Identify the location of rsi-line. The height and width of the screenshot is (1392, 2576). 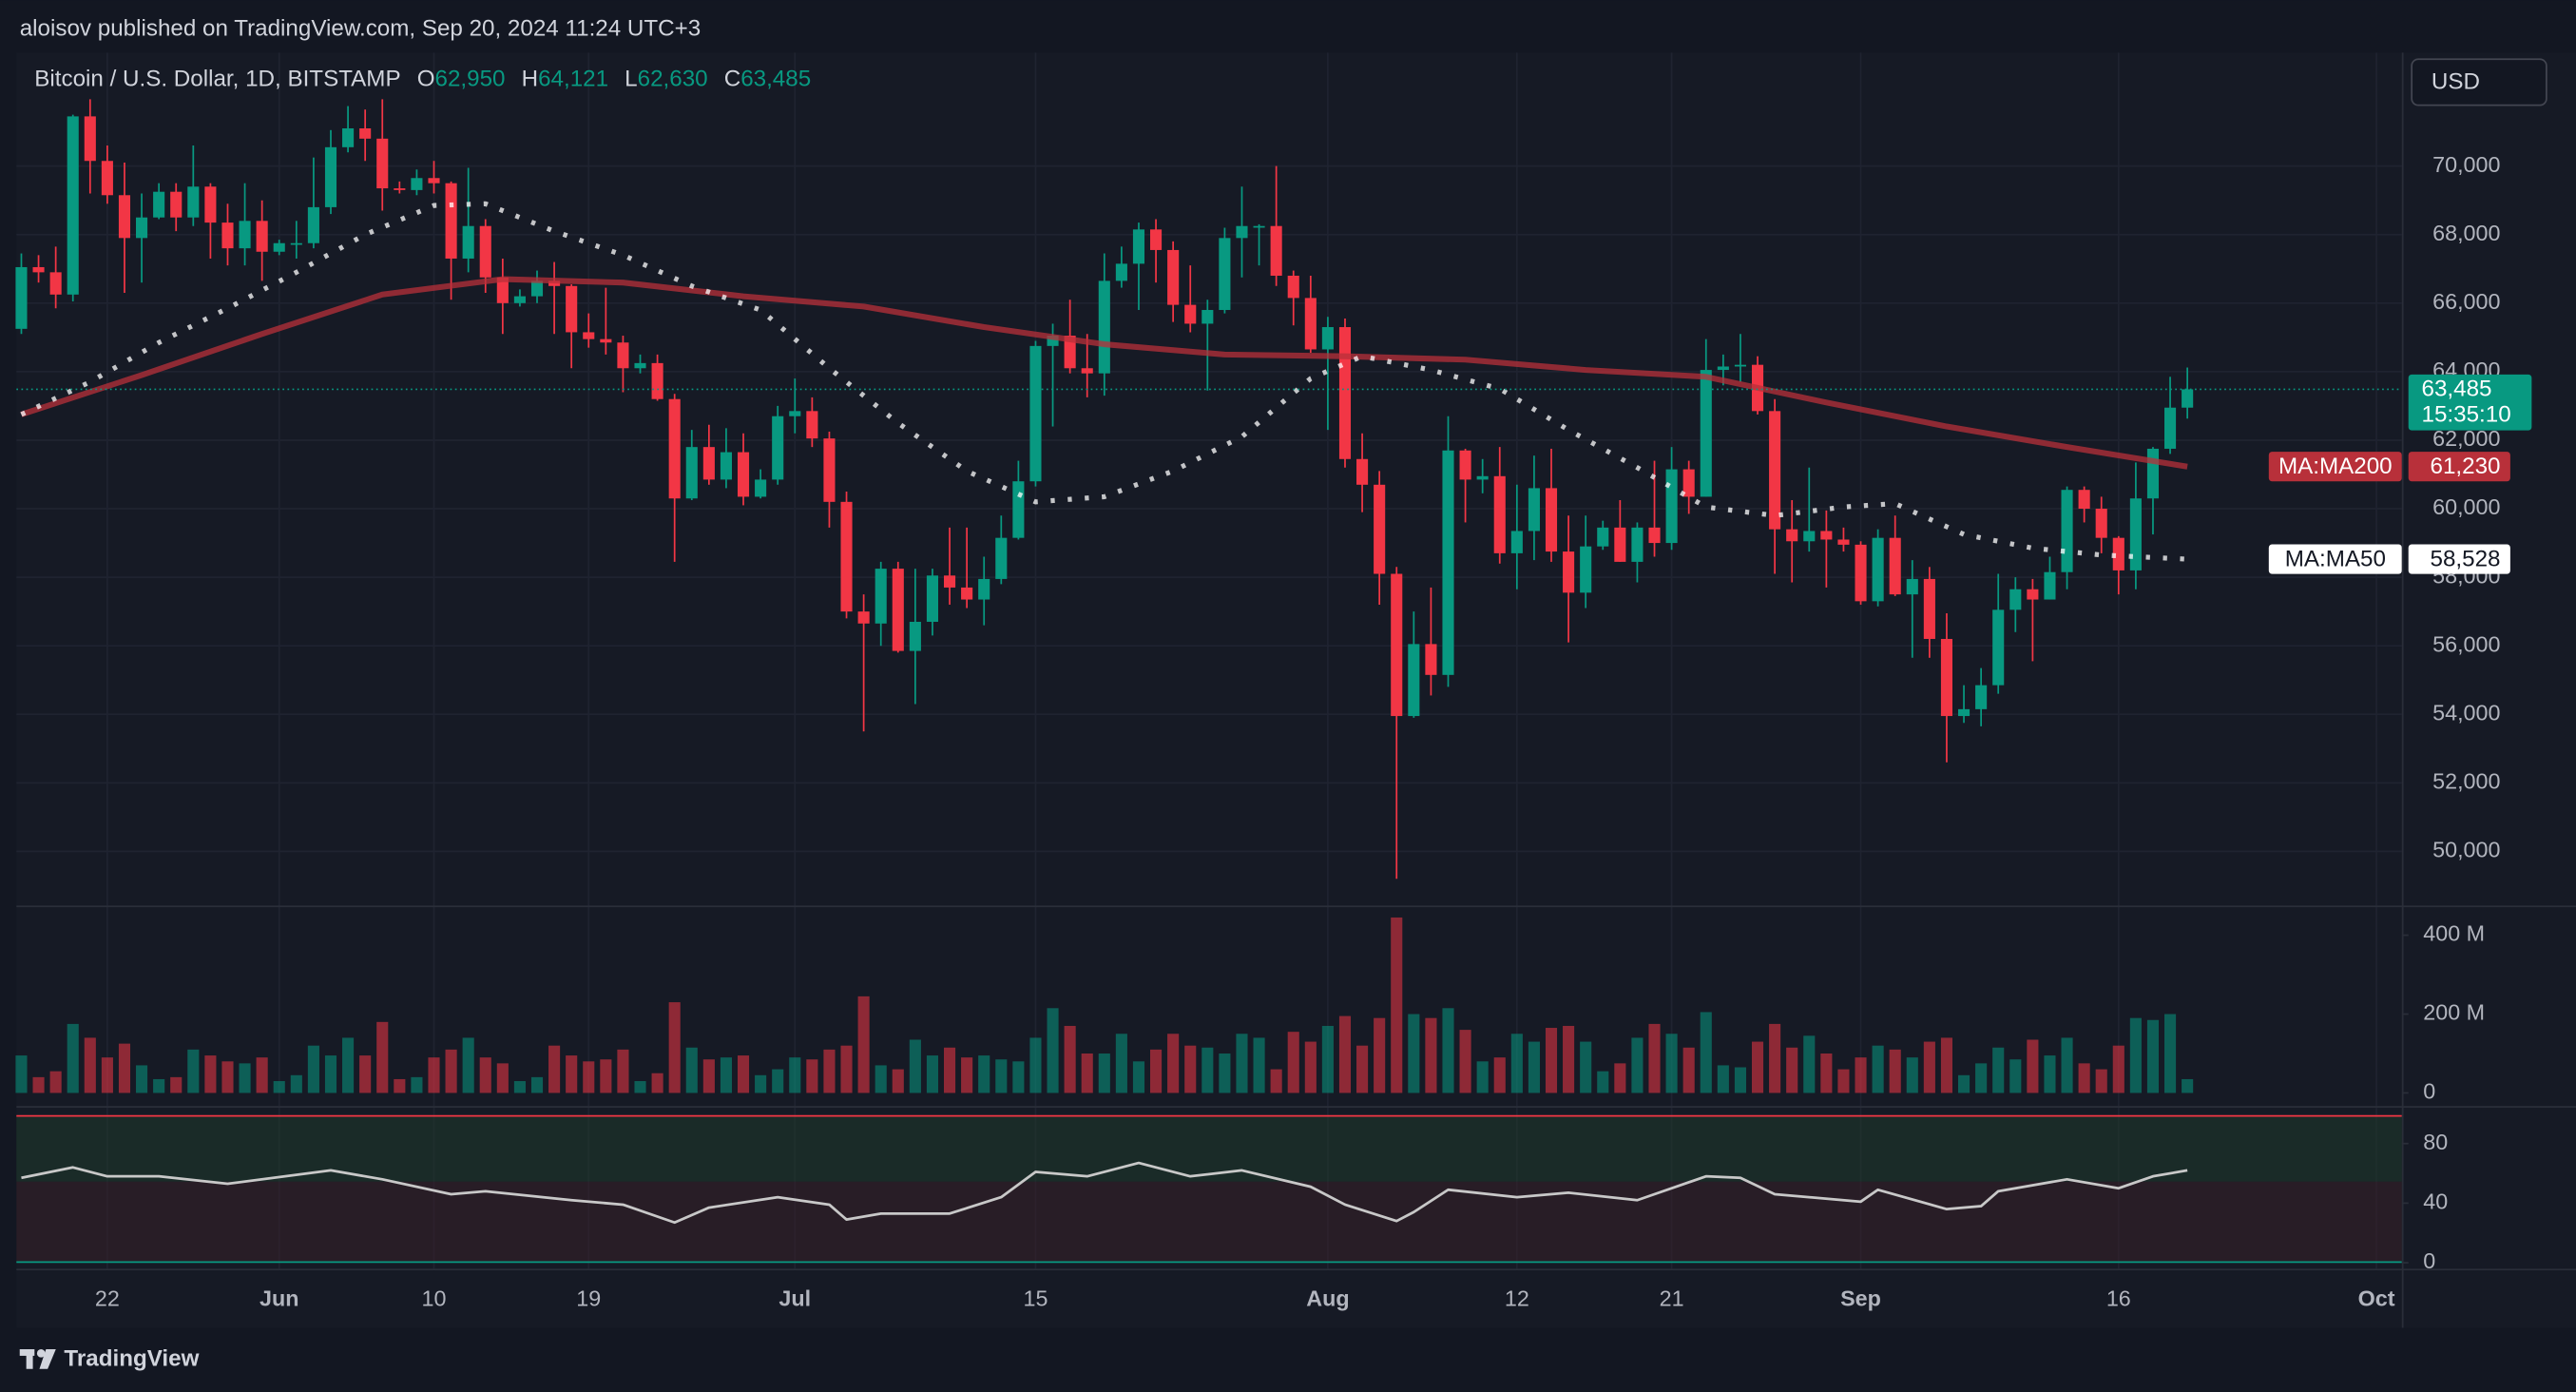
(1104, 1193).